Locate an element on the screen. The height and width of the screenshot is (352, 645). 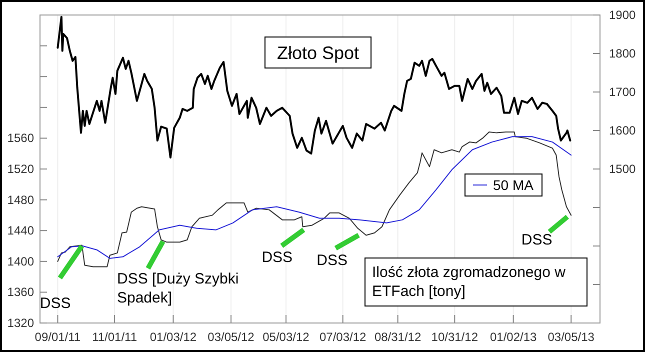
annotation: DSS [Duży Szybki Spadek] is located at coordinates (177, 288).